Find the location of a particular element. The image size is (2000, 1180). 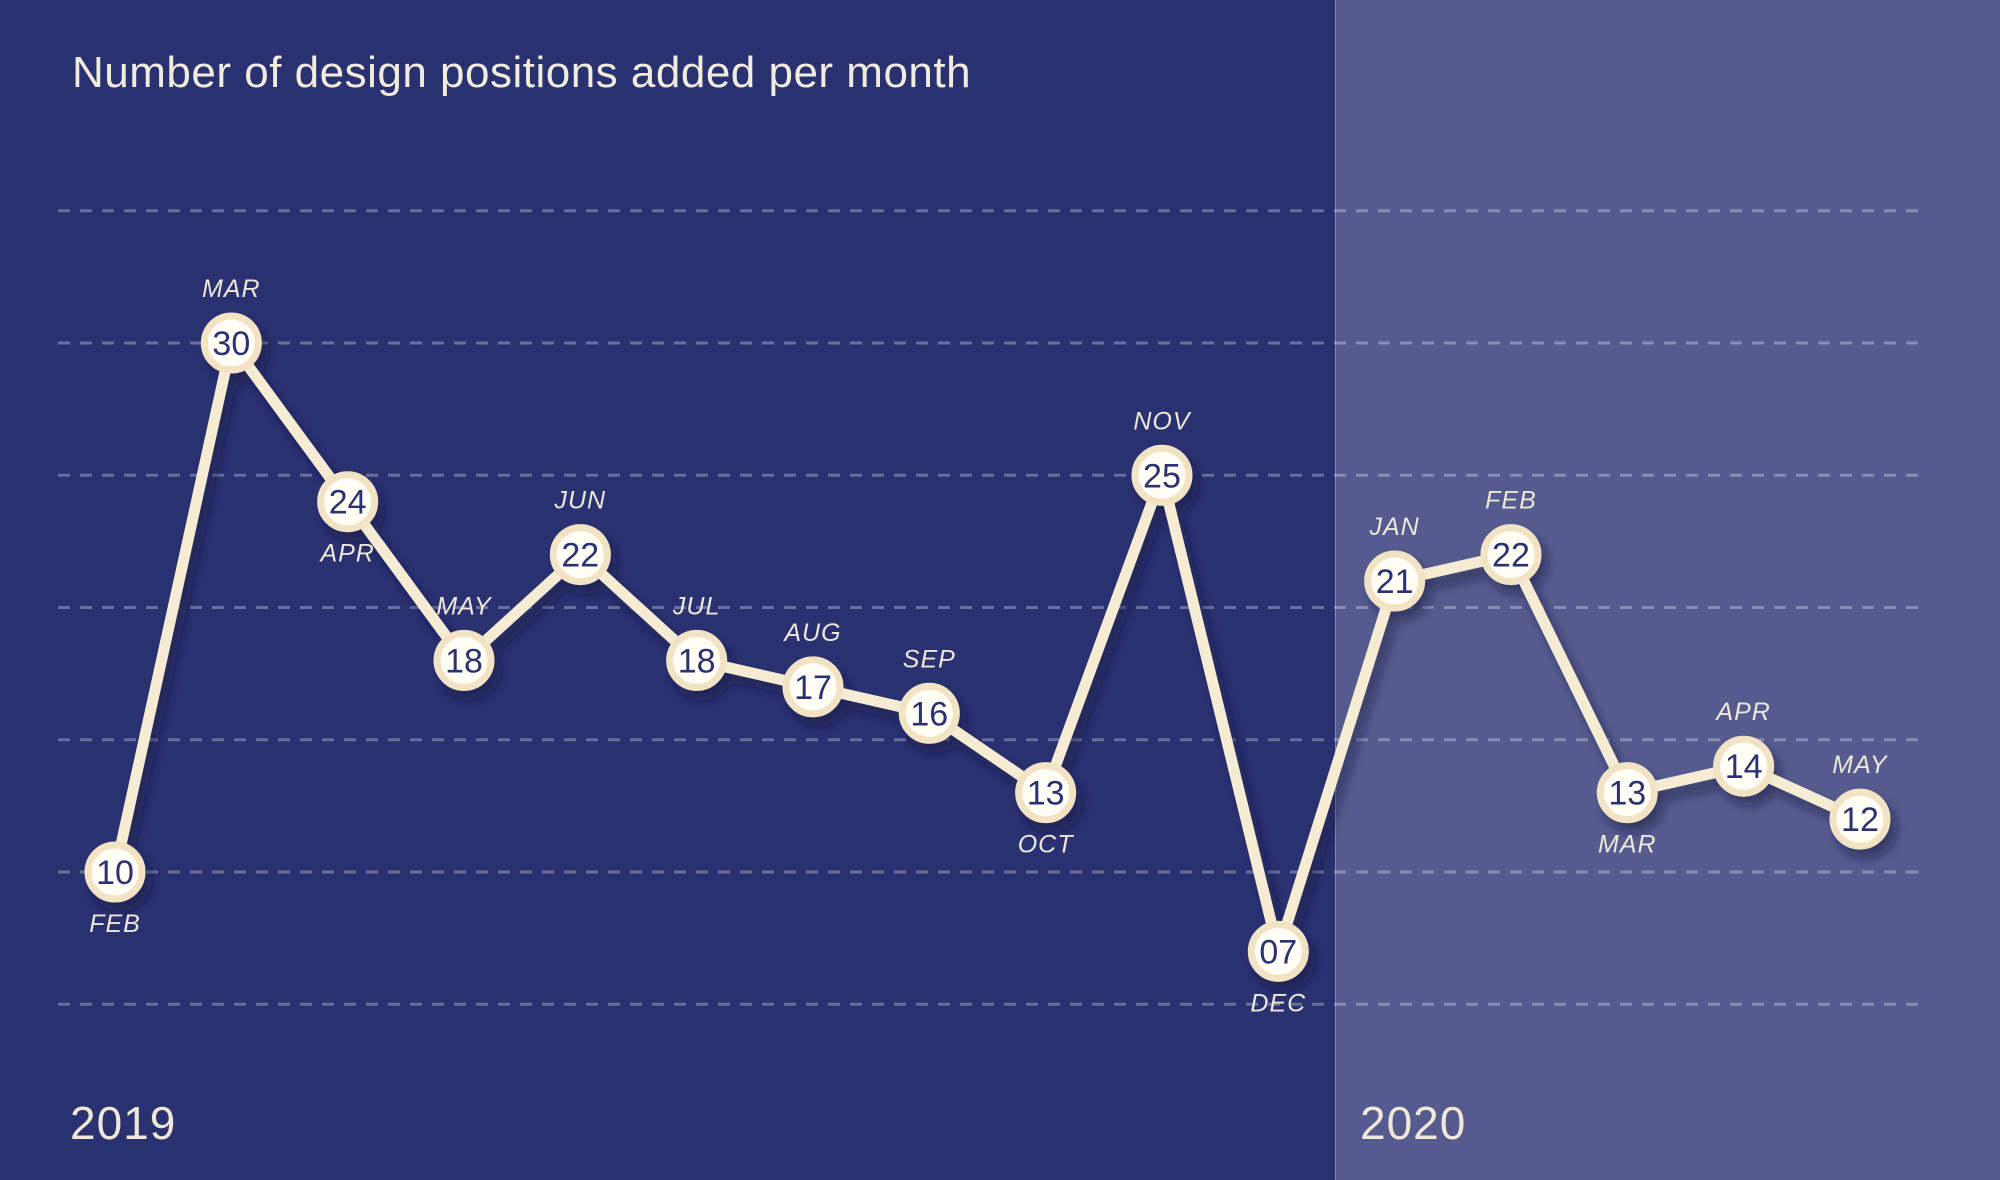

point-value-mar-2019: 30 is located at coordinates (231, 344).